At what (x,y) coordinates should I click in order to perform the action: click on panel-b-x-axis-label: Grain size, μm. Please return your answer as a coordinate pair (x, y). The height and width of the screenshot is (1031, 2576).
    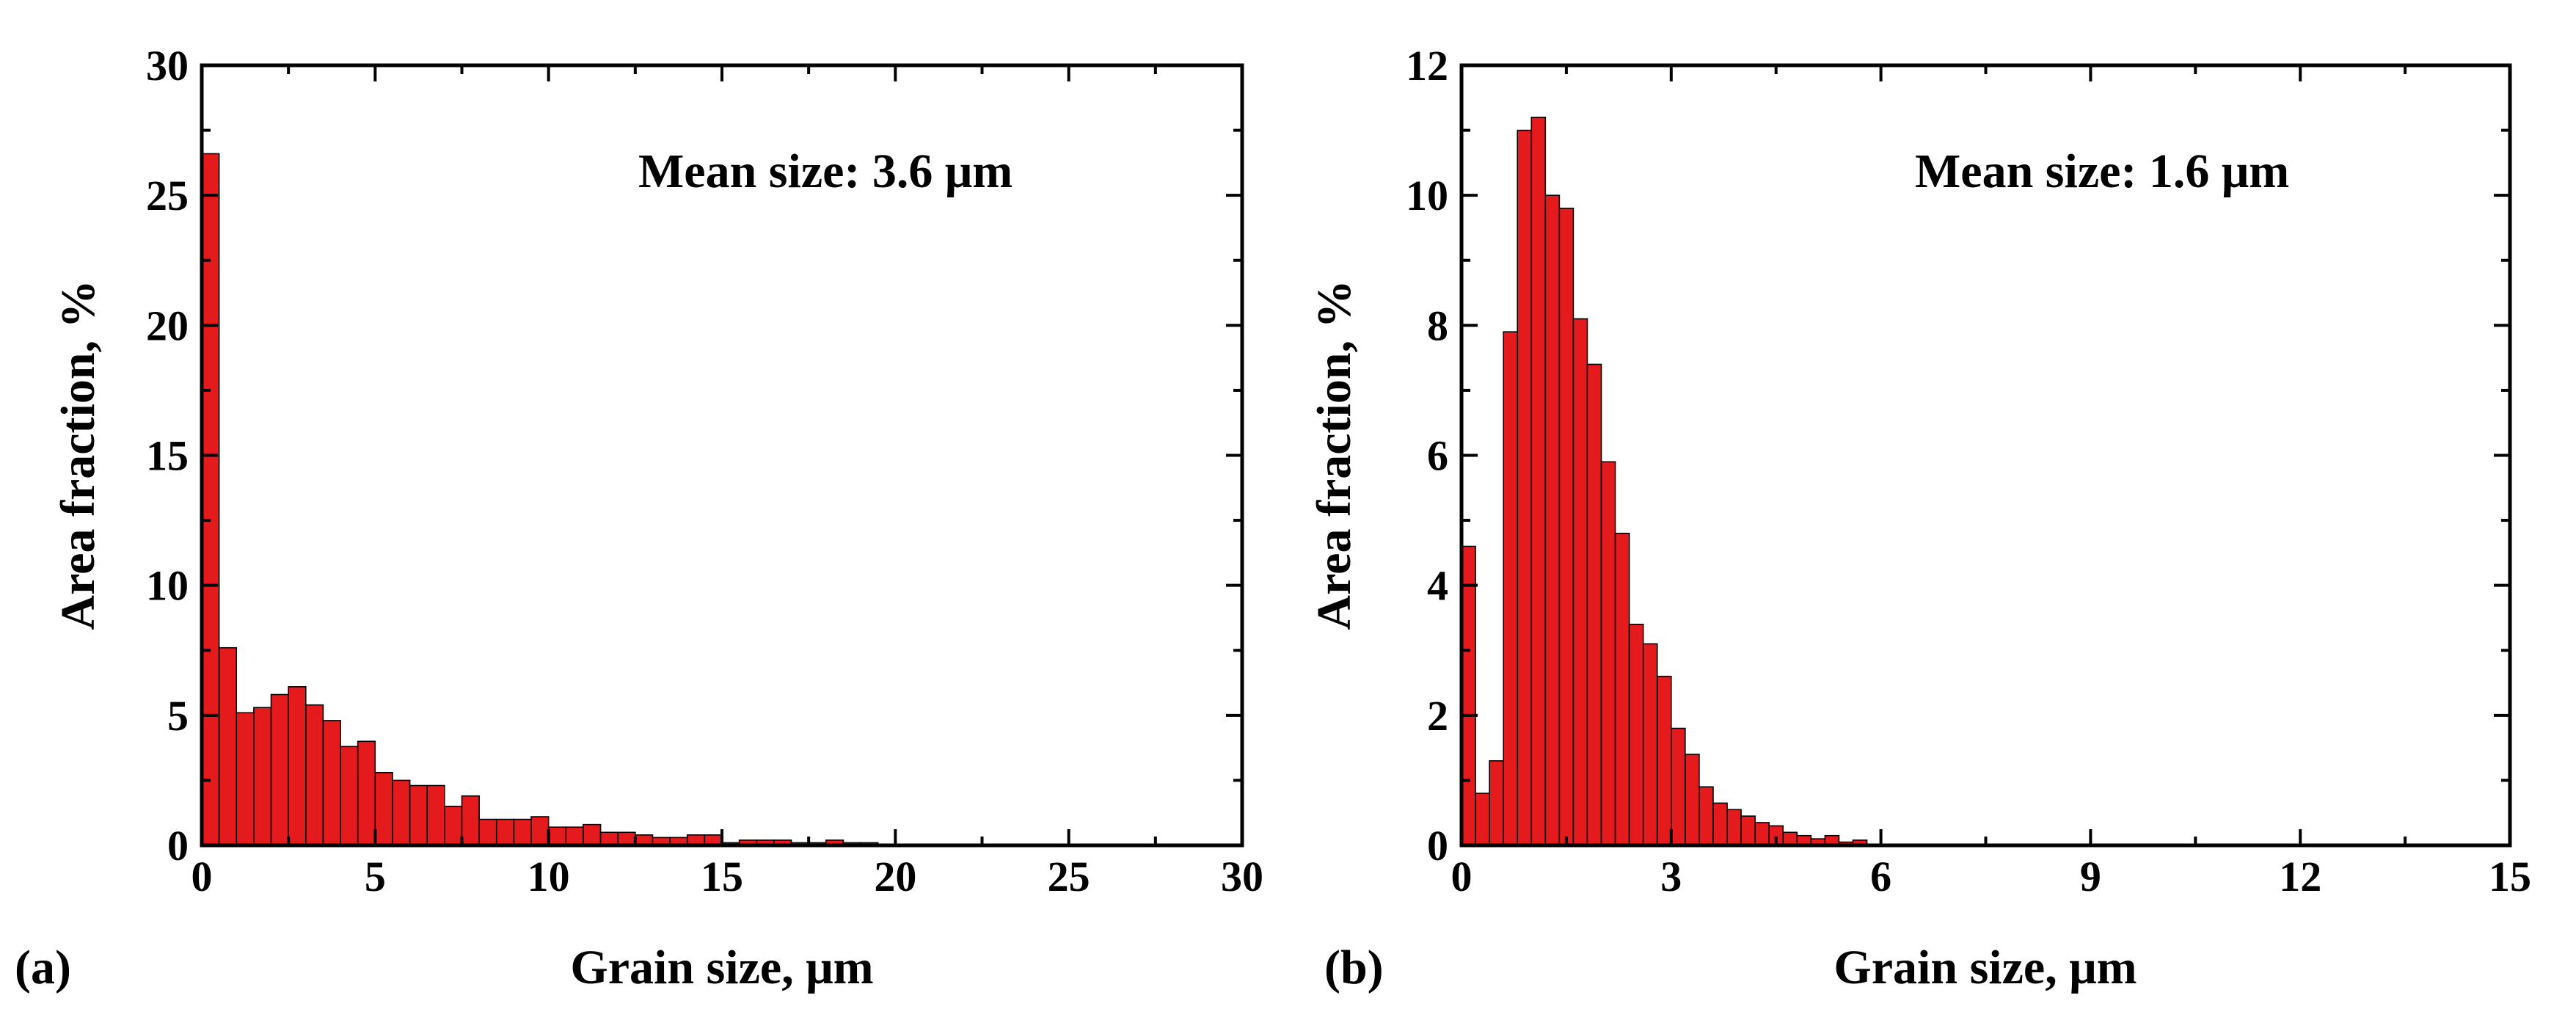
    Looking at the image, I should click on (1986, 968).